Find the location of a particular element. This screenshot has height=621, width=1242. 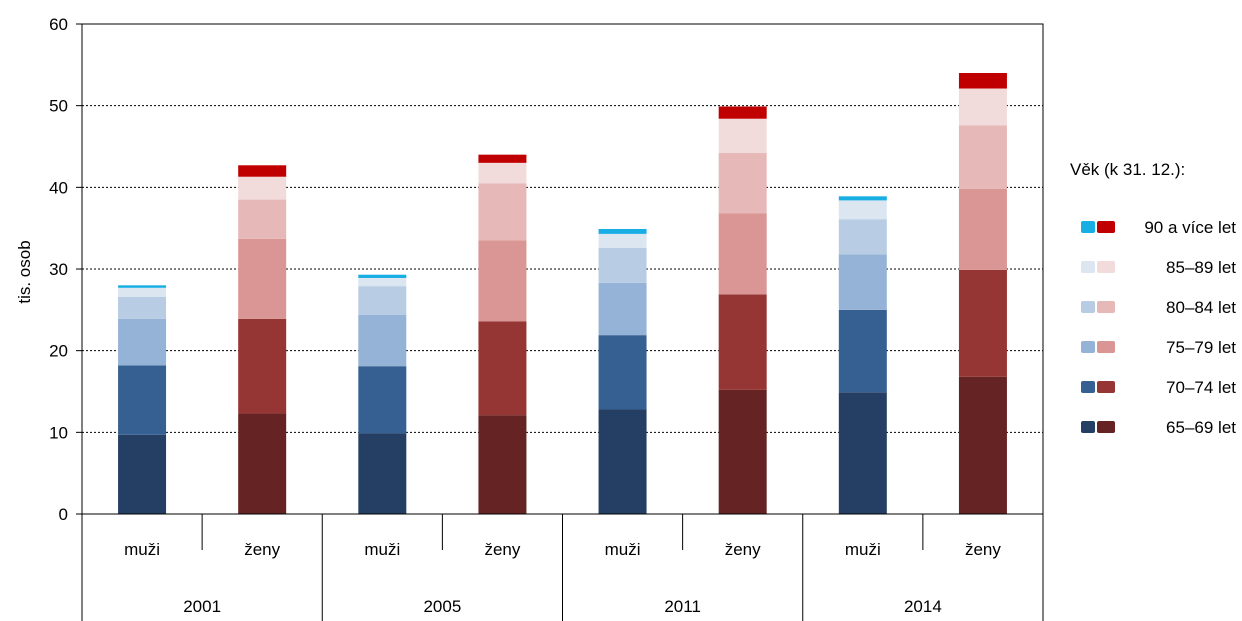

y-tick-label: 50 is located at coordinates (58, 106).